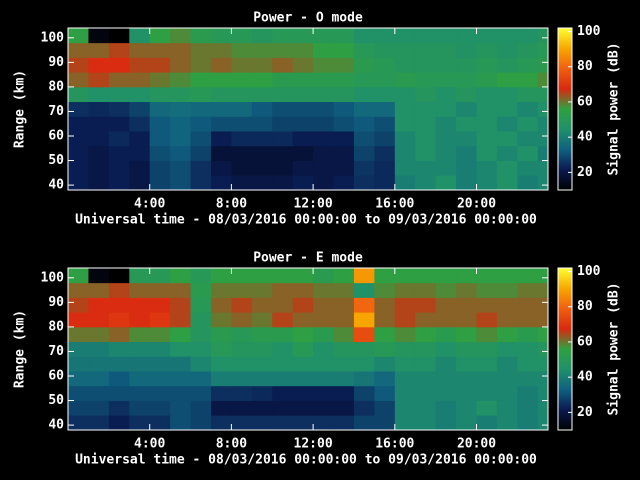  What do you see at coordinates (56, 326) in the screenshot?
I see `y-tick-label: 80` at bounding box center [56, 326].